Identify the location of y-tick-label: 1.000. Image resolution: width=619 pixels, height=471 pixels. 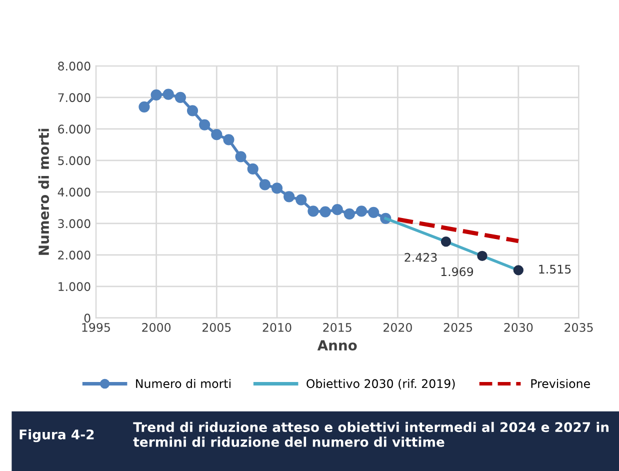
(74, 287).